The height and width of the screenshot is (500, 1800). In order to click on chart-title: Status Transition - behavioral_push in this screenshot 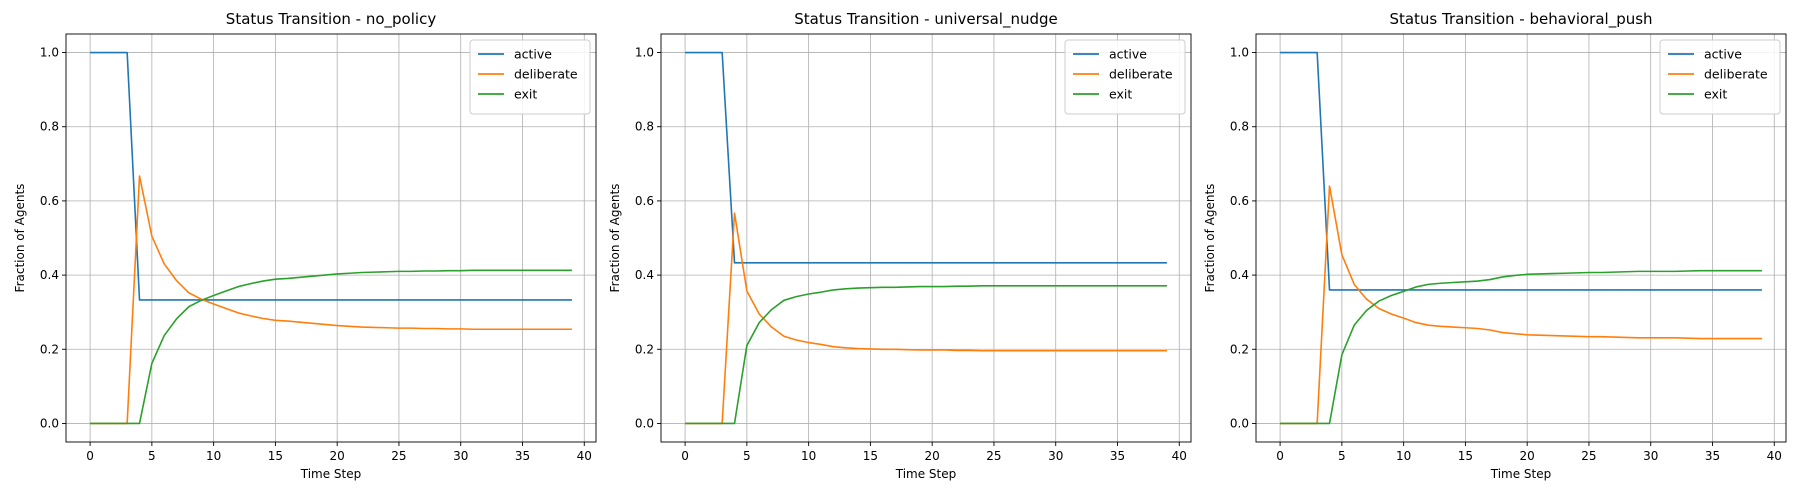, I will do `click(1520, 19)`.